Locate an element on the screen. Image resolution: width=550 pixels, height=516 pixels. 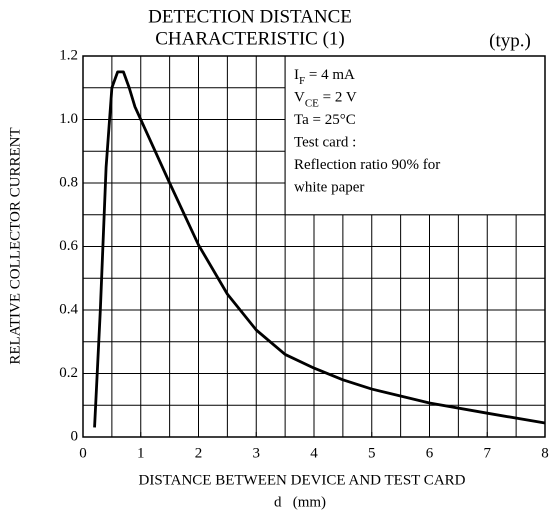
x-tick-label: 7 is located at coordinates (488, 453).